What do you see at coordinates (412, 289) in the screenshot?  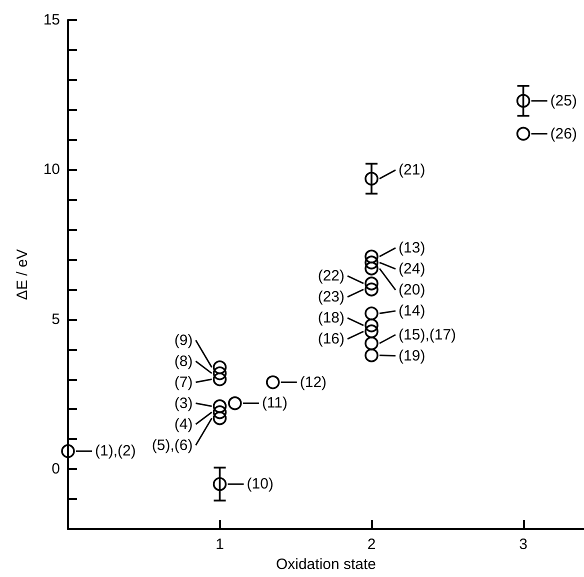 I see `annotation: (20)` at bounding box center [412, 289].